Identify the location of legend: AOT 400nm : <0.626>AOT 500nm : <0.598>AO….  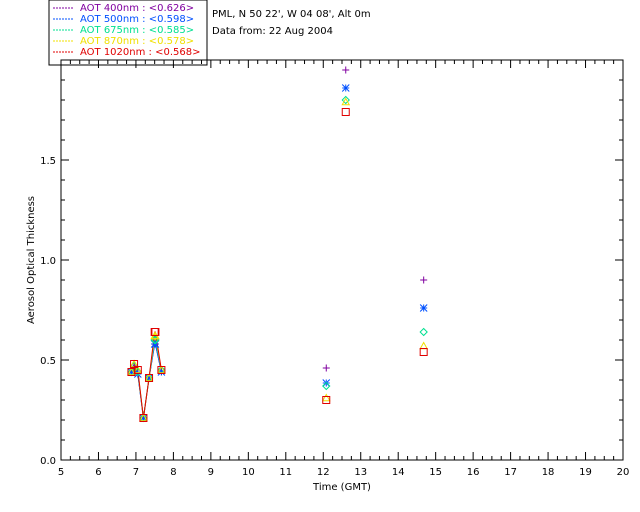
(128, 33).